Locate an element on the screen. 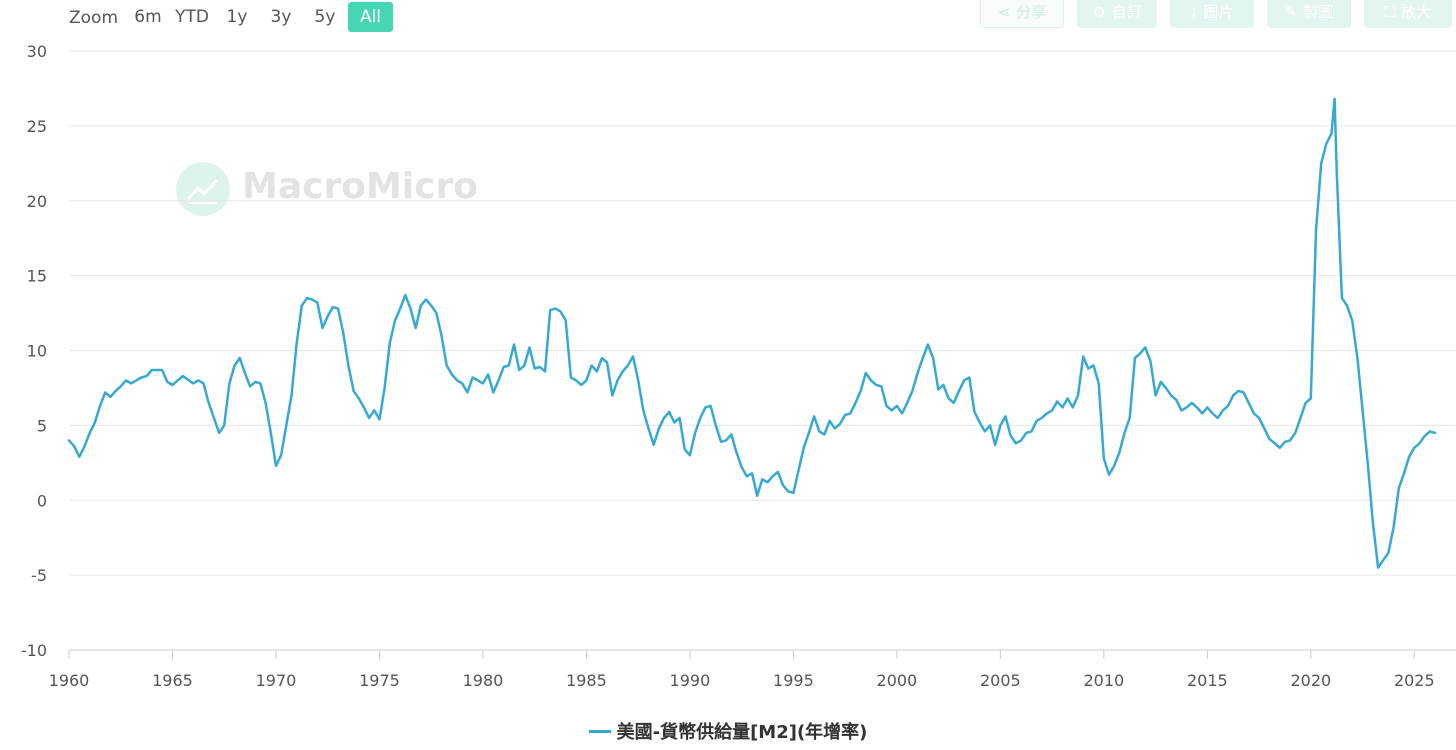 The image size is (1456, 750). draw-label: 製圖 is located at coordinates (1318, 12).